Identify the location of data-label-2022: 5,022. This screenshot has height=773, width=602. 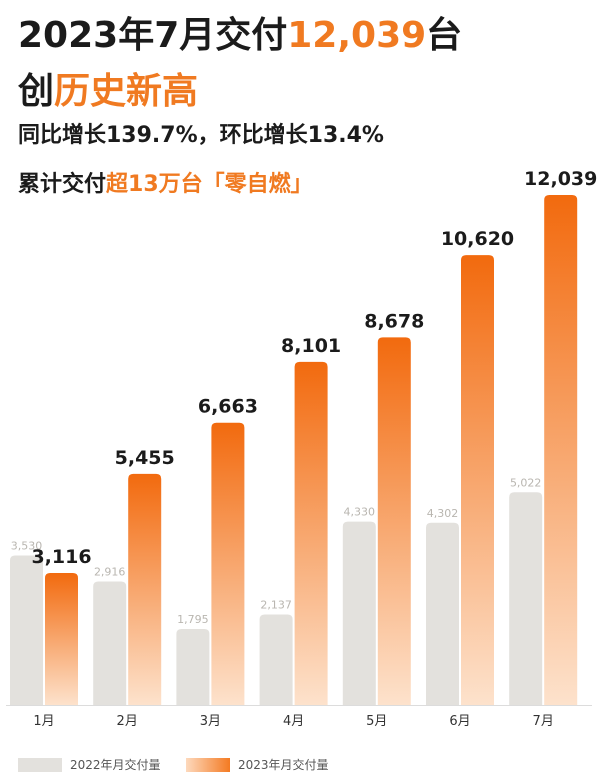
(526, 482).